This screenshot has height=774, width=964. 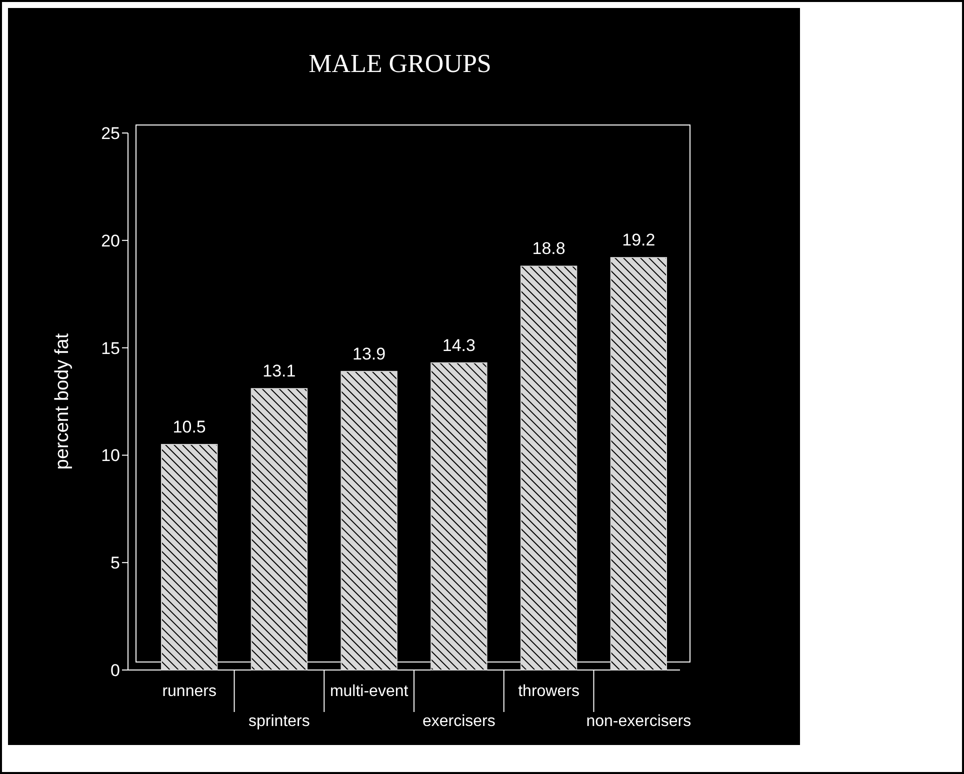 What do you see at coordinates (459, 721) in the screenshot?
I see `x-tick-label: exercisers` at bounding box center [459, 721].